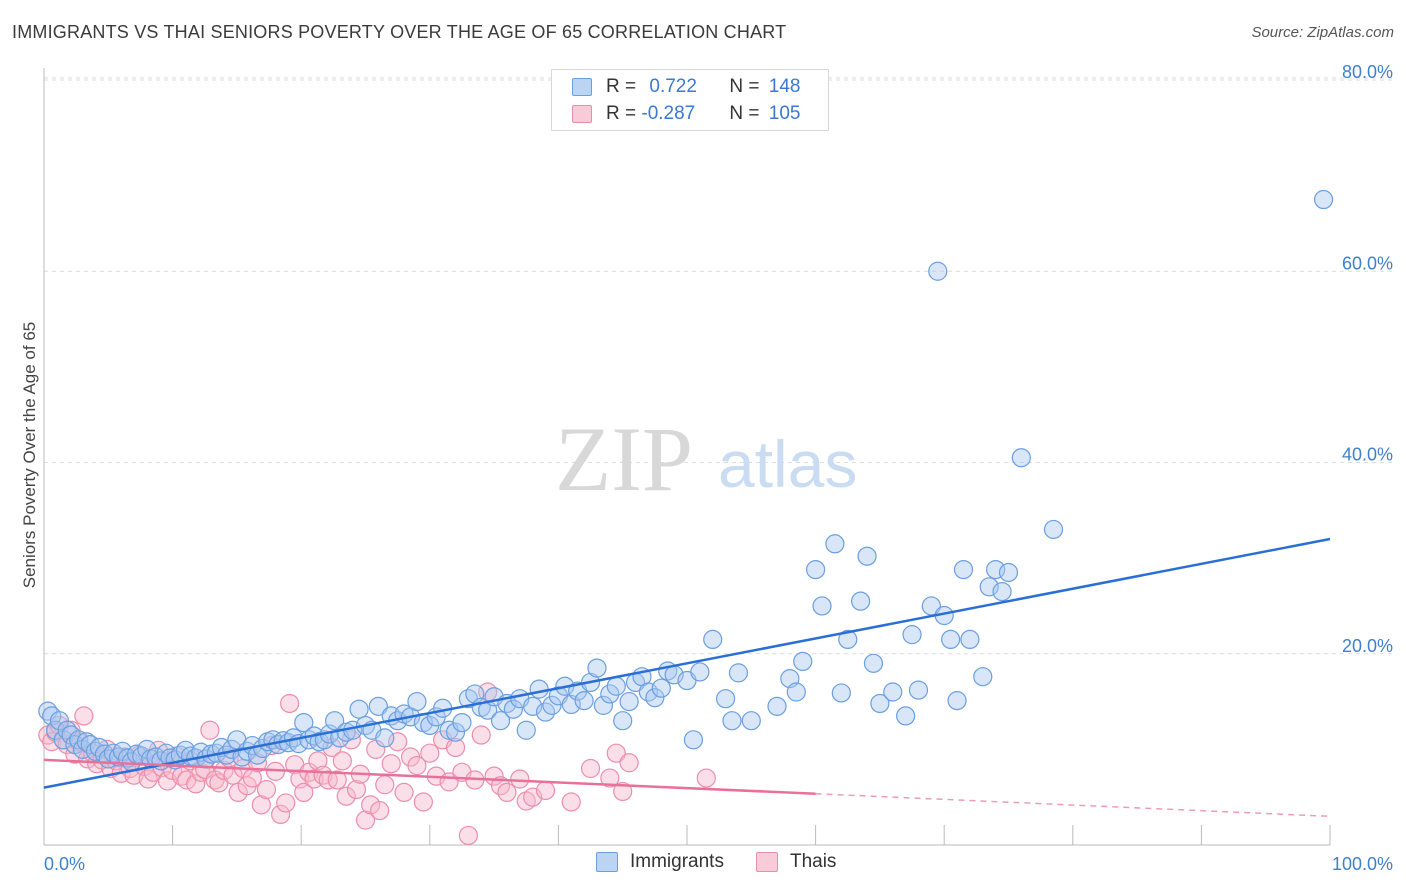 This screenshot has height=892, width=1406. Describe the element at coordinates (1322, 32) in the screenshot. I see `source-label: Source: ZipAtlas.com` at that location.